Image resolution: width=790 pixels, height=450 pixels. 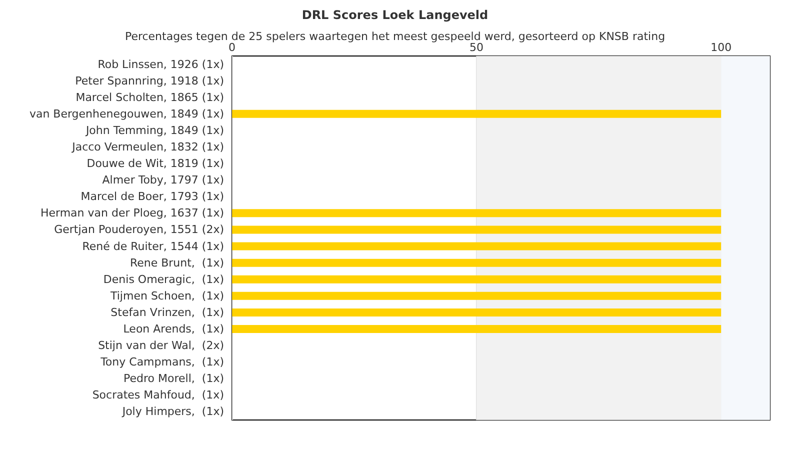 What do you see at coordinates (232, 47) in the screenshot?
I see `x-tick-label: 0` at bounding box center [232, 47].